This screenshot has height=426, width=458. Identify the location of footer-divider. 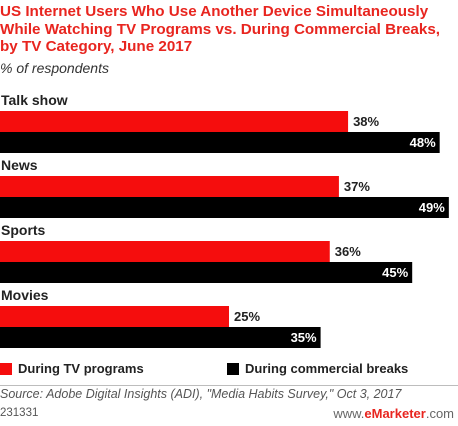
(229, 385).